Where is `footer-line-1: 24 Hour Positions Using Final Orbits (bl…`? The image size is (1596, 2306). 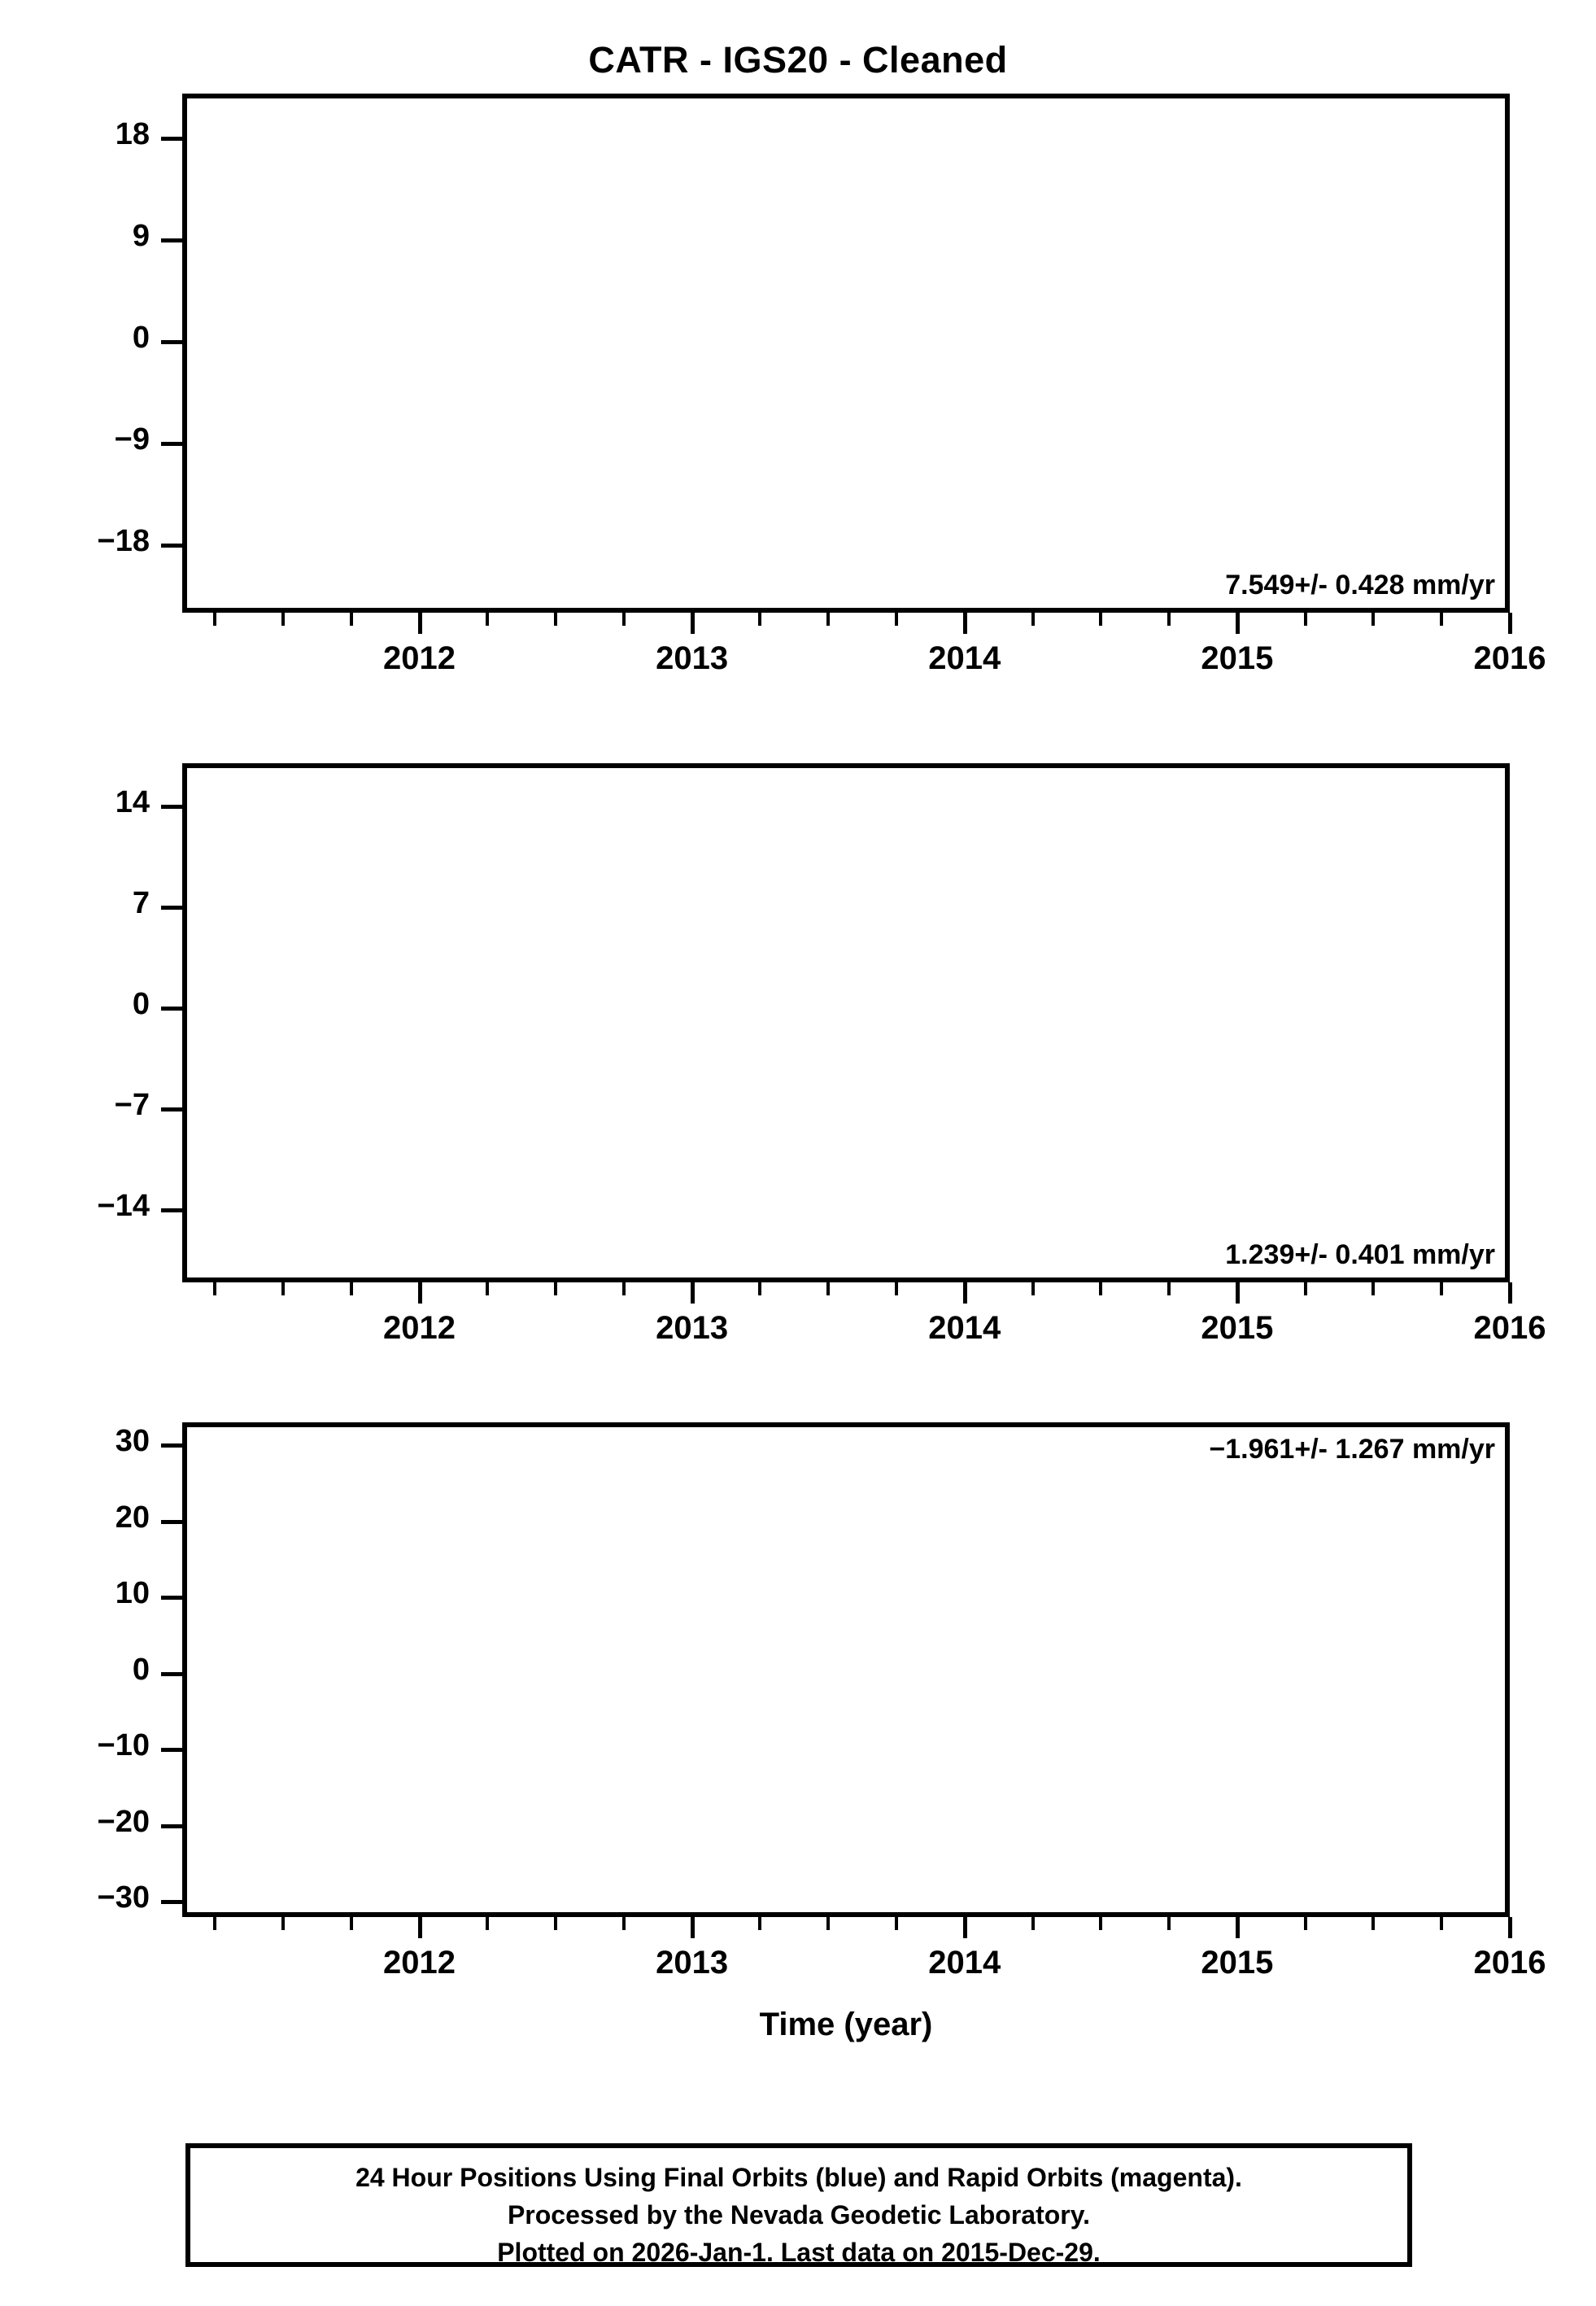
footer-line-1: 24 Hour Positions Using Final Orbits (bl… is located at coordinates (798, 2177).